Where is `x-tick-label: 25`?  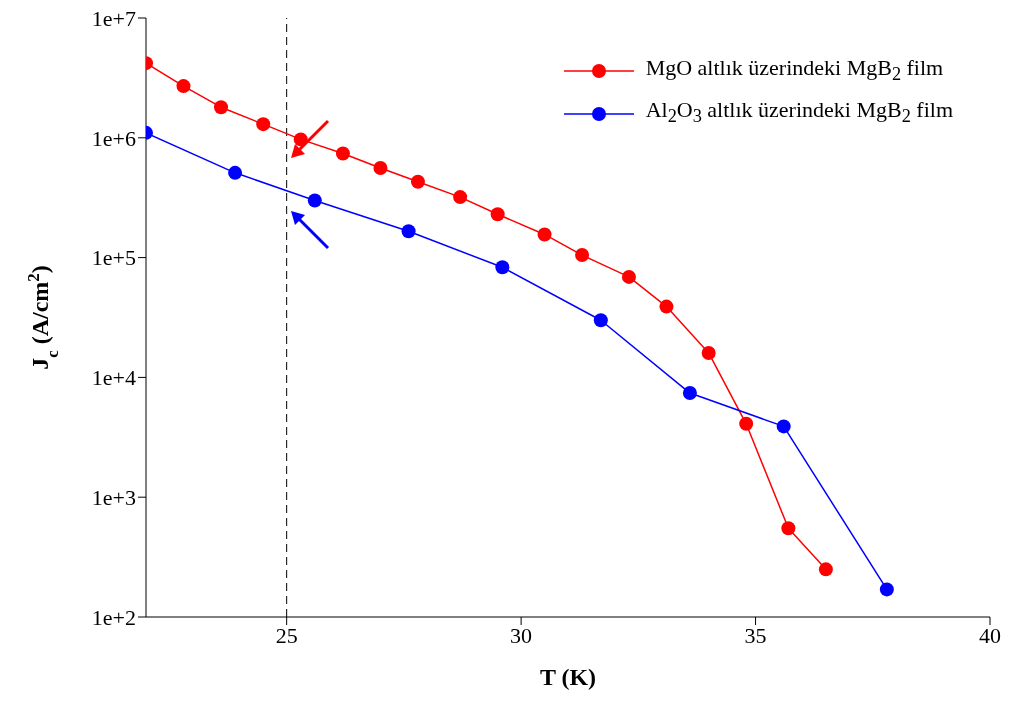 x-tick-label: 25 is located at coordinates (286, 635).